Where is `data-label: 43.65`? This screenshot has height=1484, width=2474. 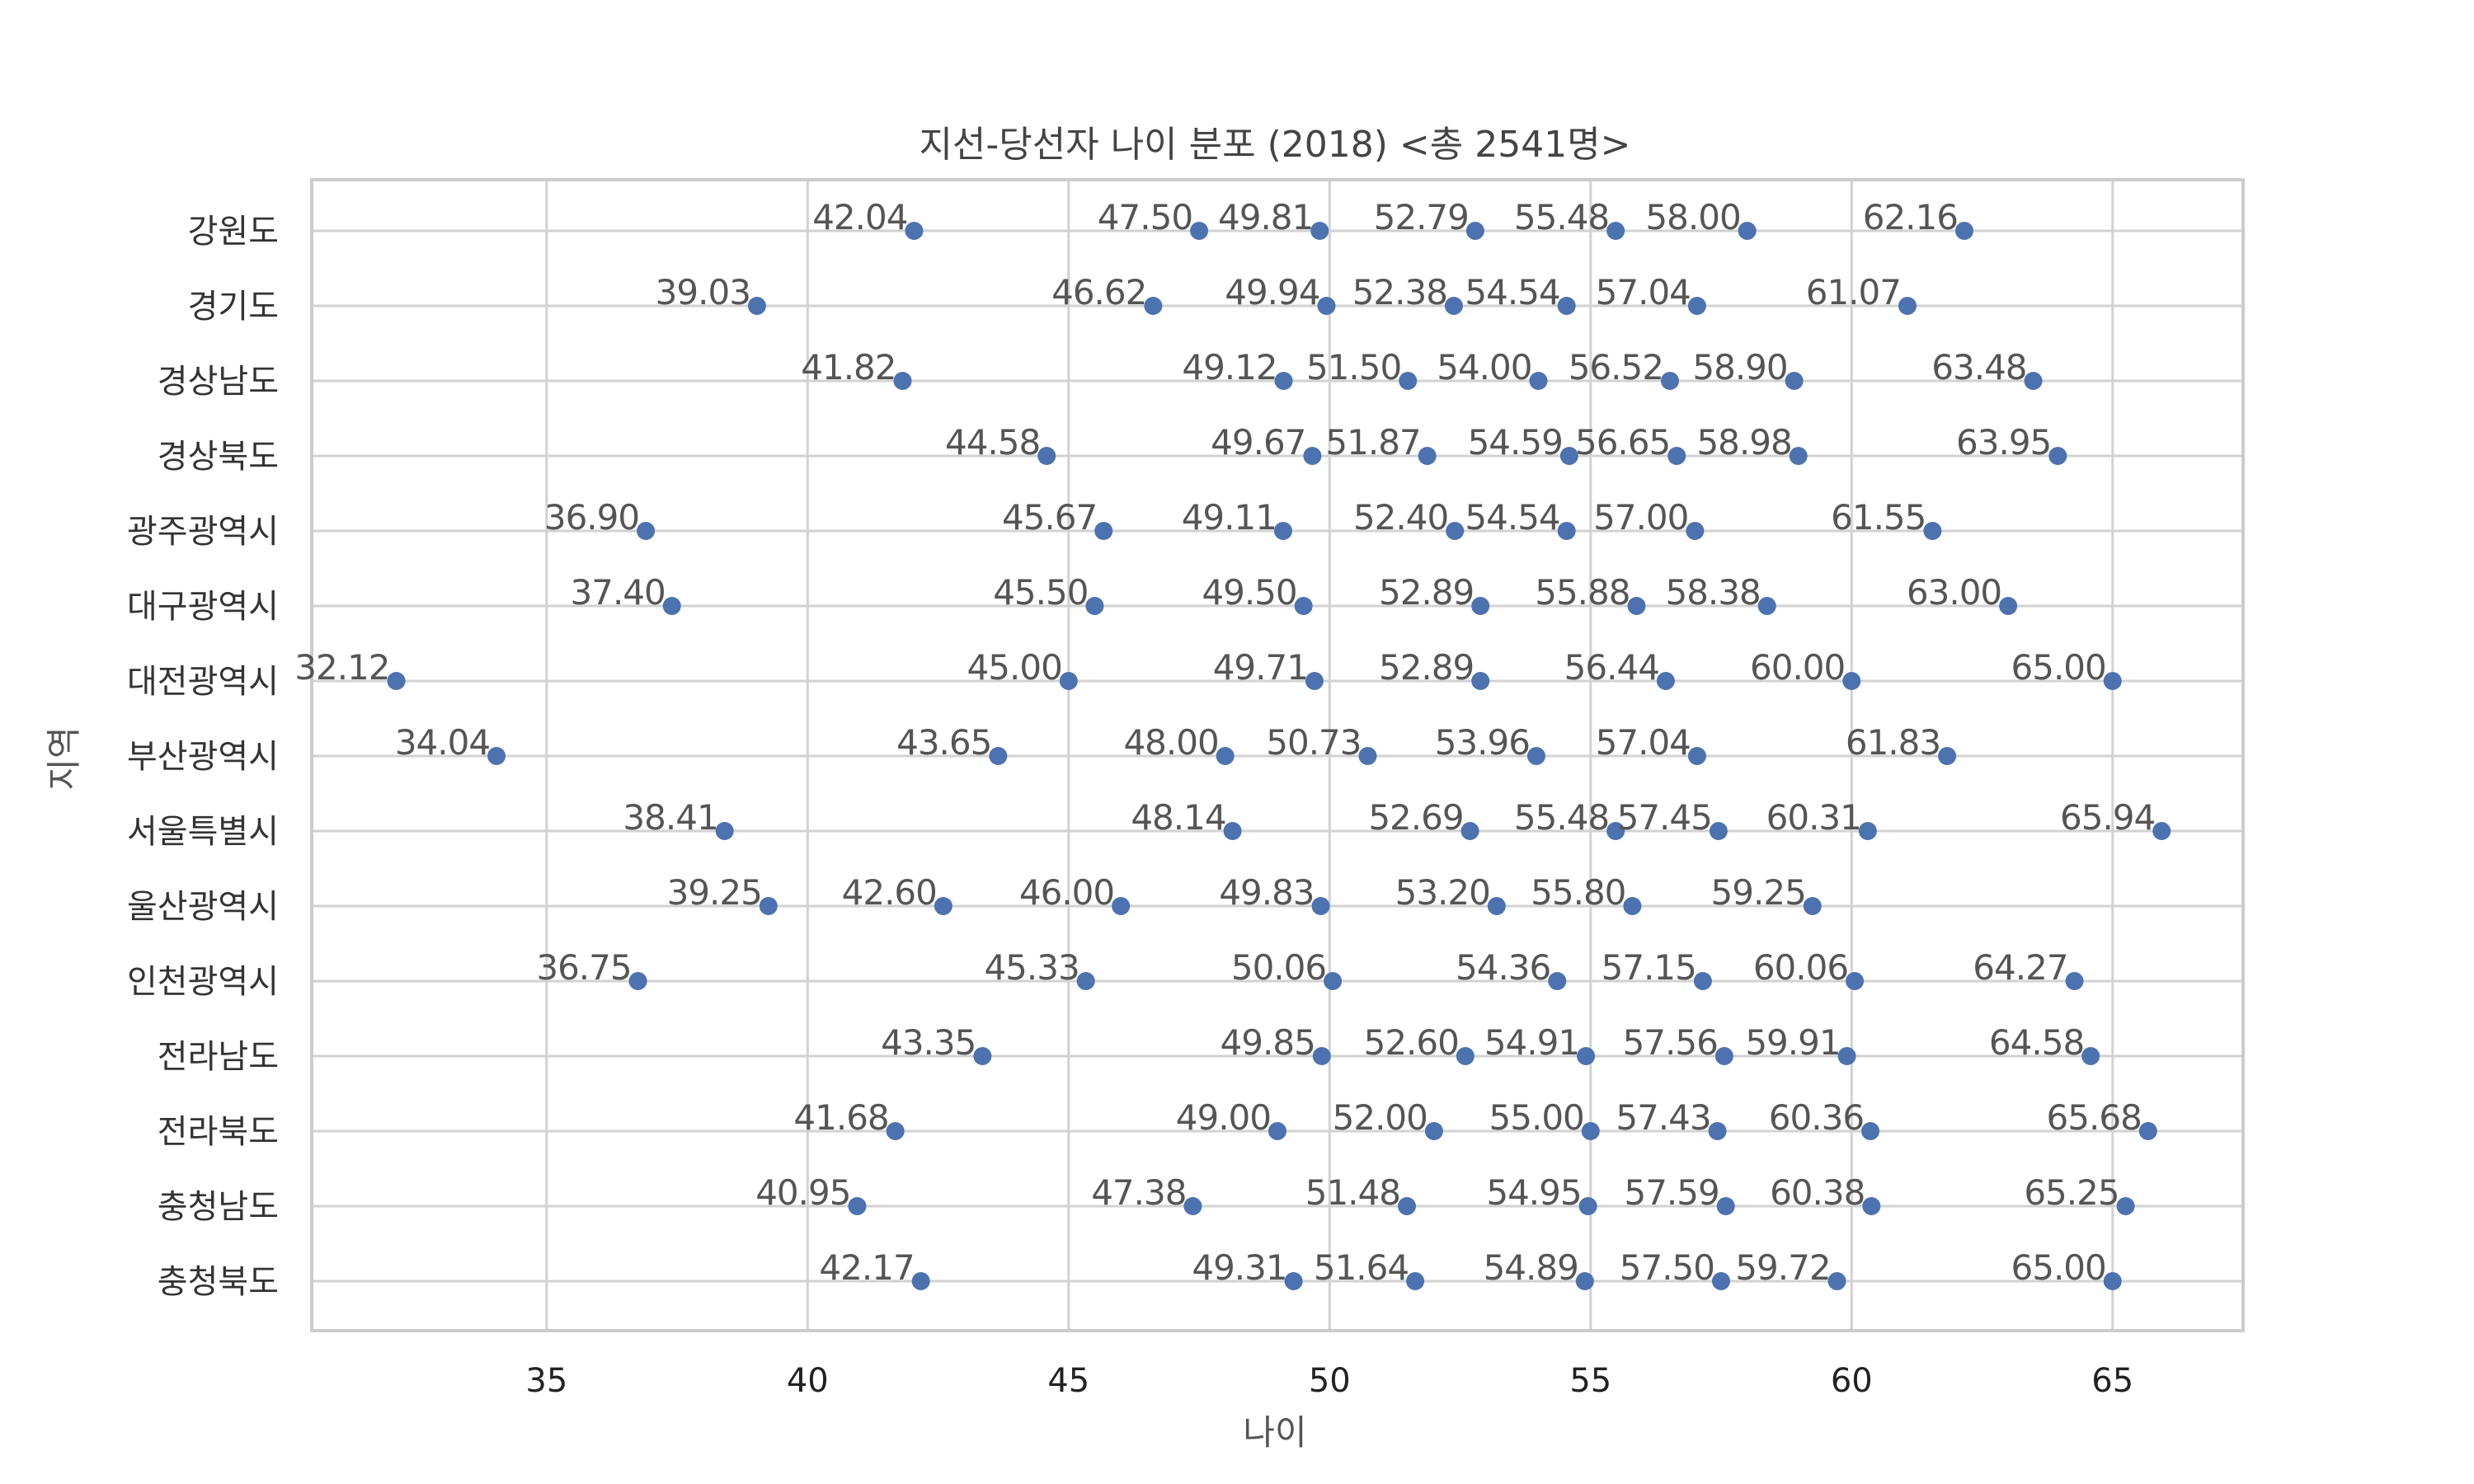 data-label: 43.65 is located at coordinates (943, 742).